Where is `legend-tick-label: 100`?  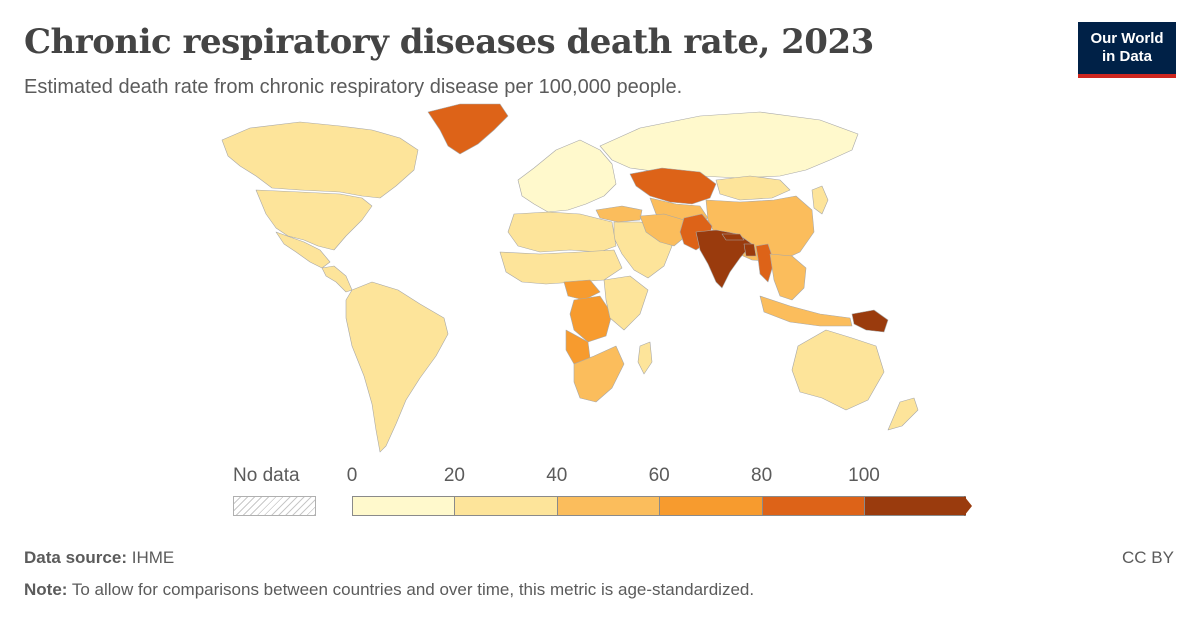
legend-tick-label: 100 is located at coordinates (864, 475).